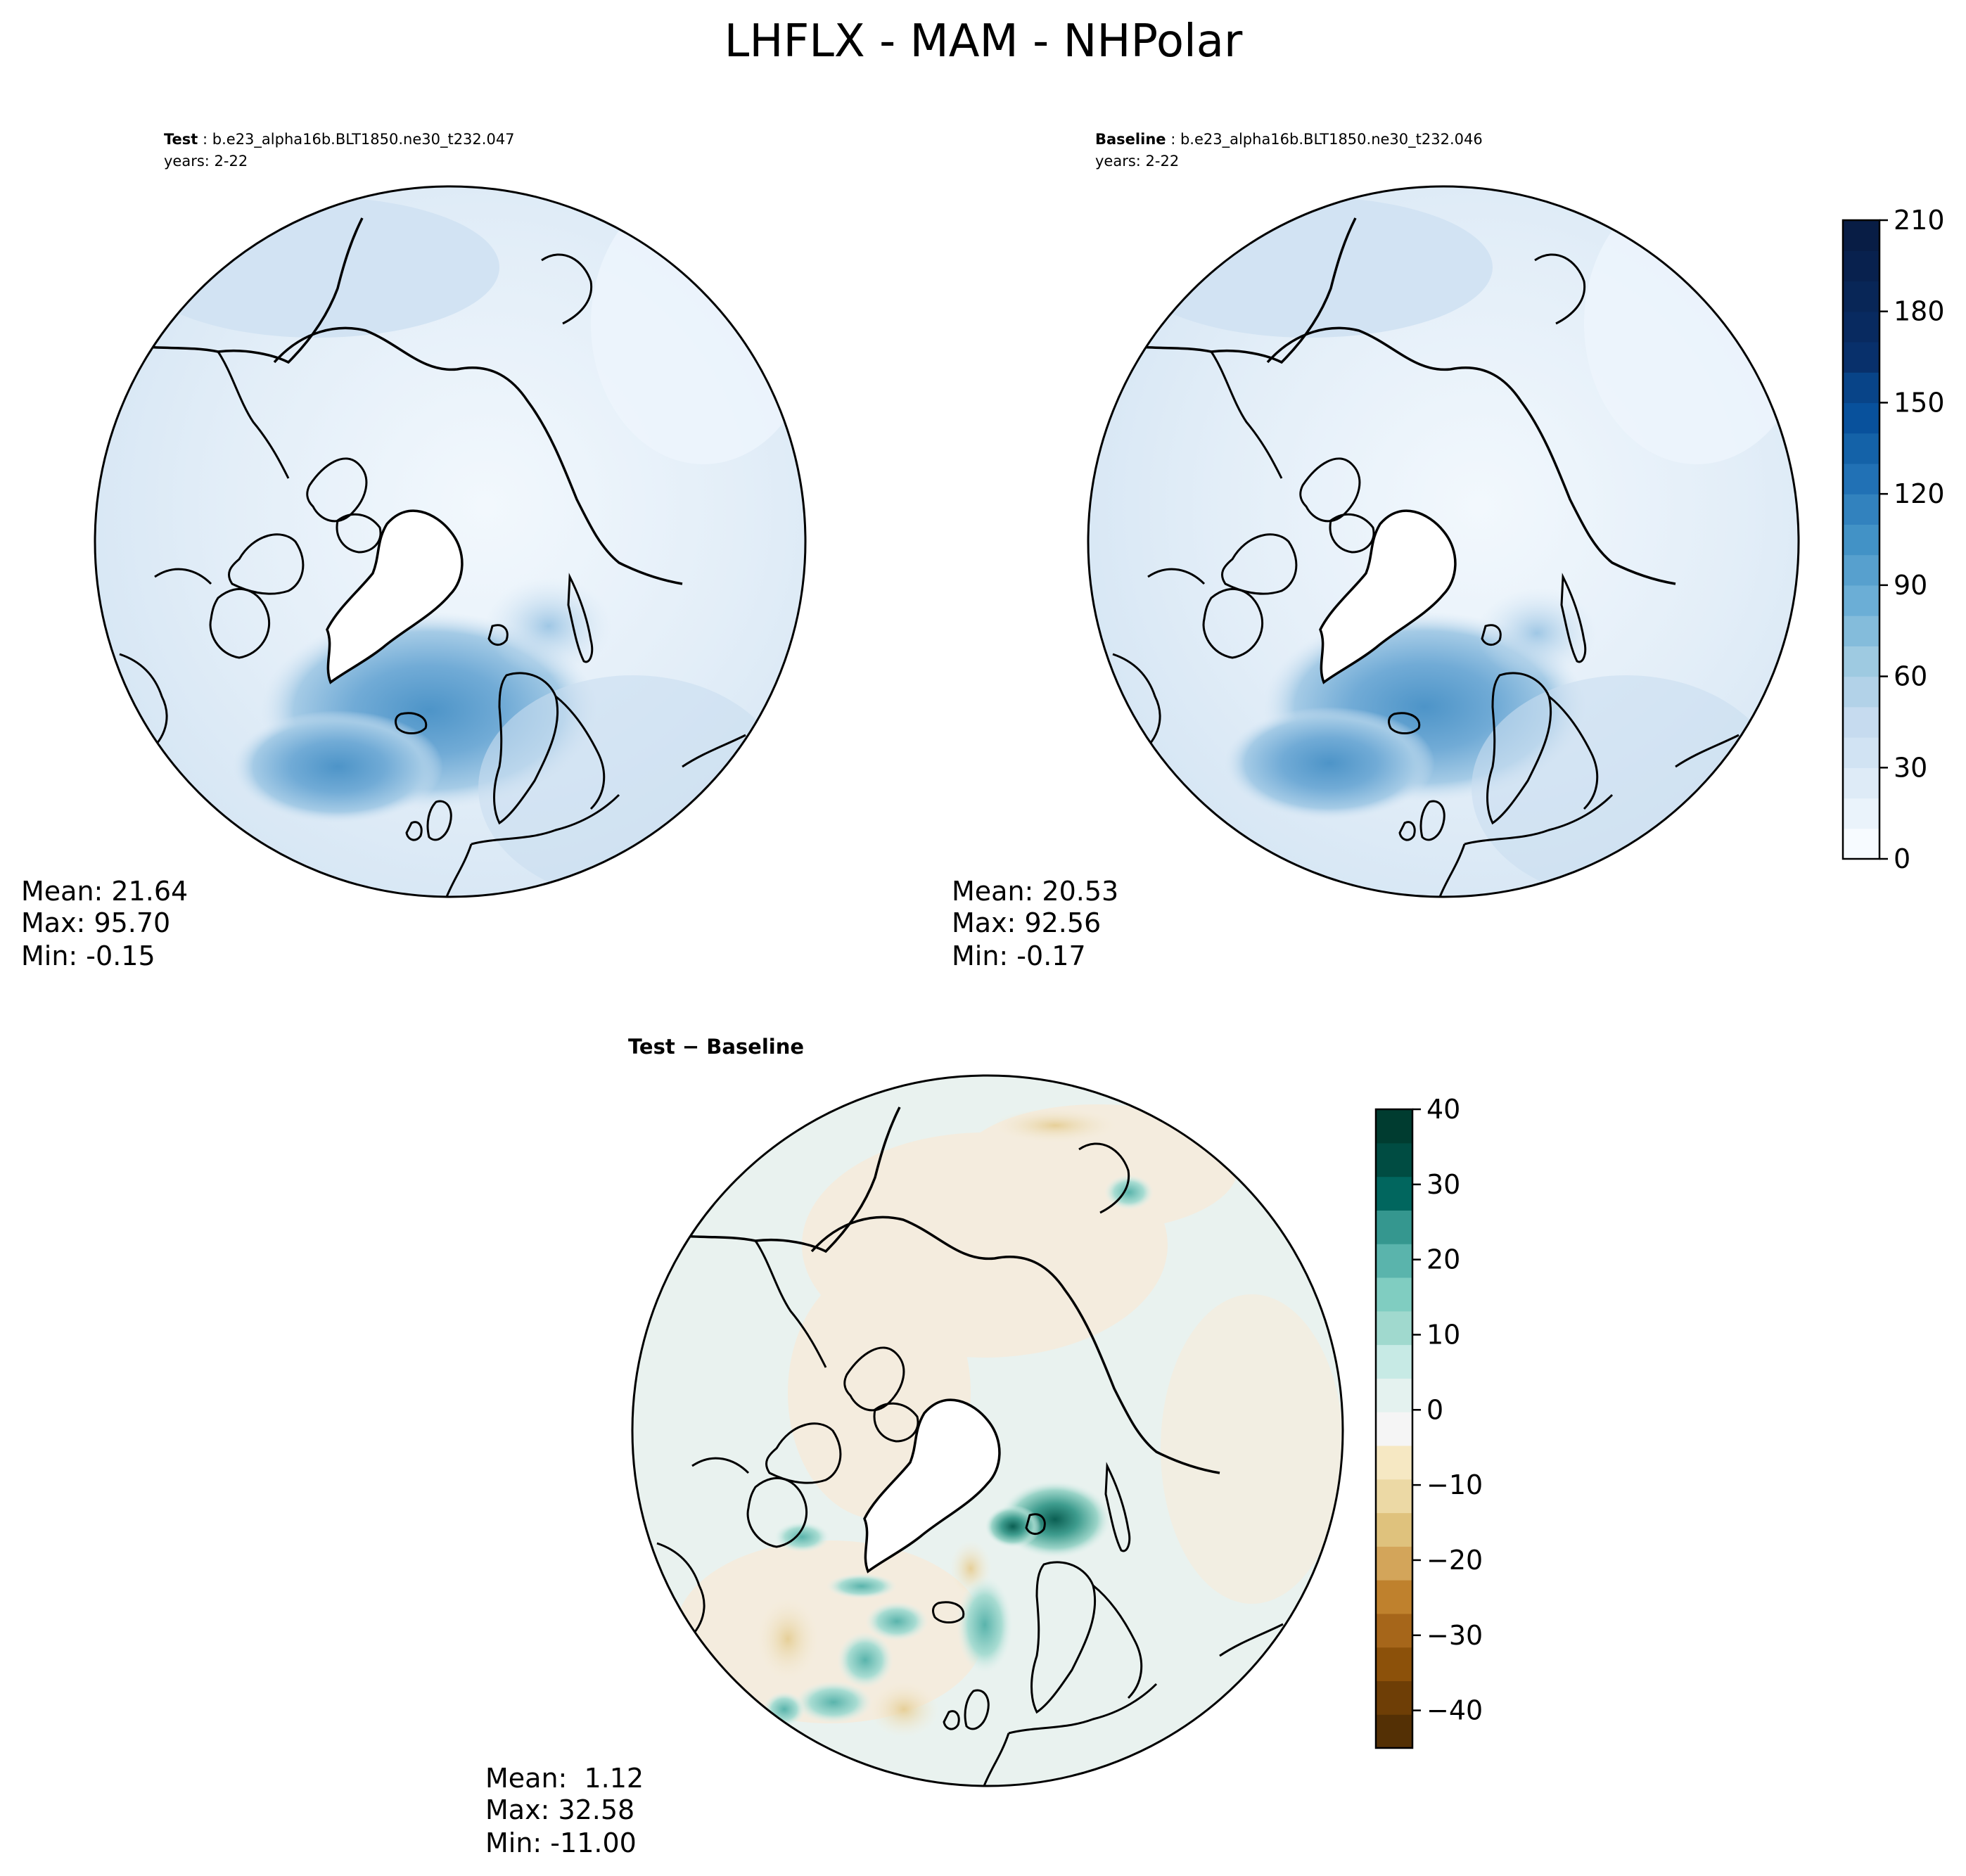 Image resolution: width=1966 pixels, height=1876 pixels. Describe the element at coordinates (450, 541) in the screenshot. I see `test-map-border` at that location.